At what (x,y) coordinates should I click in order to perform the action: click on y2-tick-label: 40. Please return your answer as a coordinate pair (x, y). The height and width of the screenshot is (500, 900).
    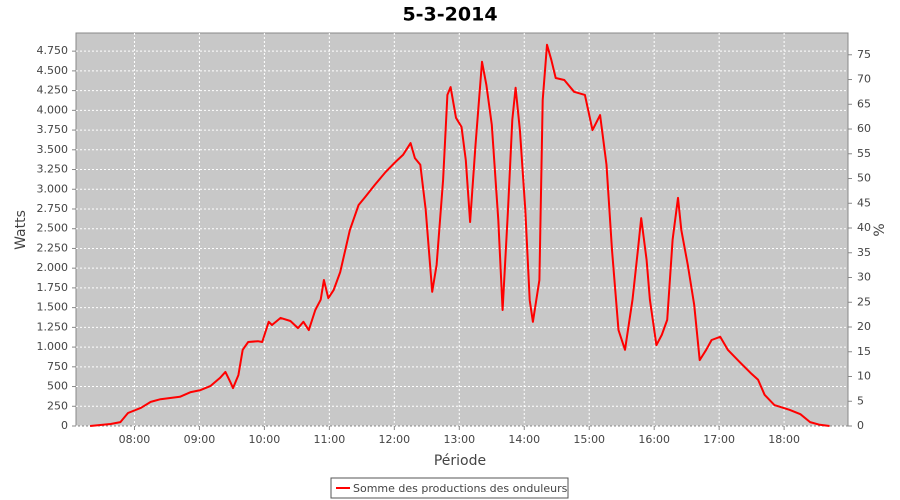
    Looking at the image, I should click on (864, 227).